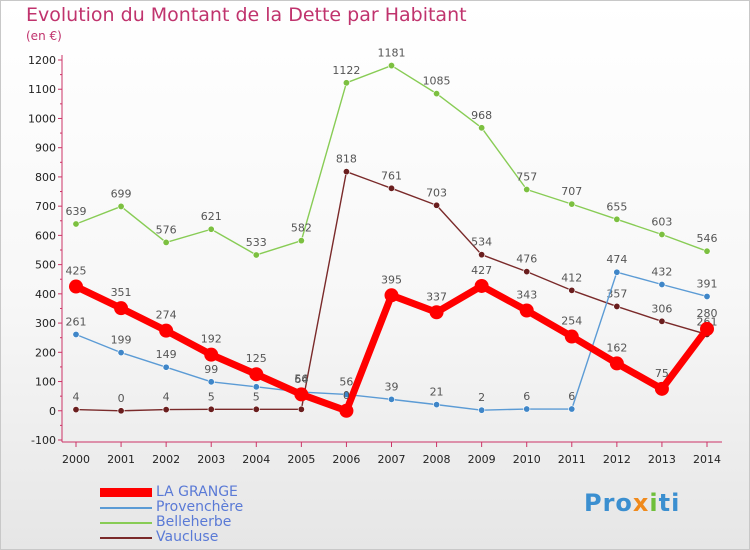  What do you see at coordinates (42, 118) in the screenshot?
I see `y-tick-label: 1000` at bounding box center [42, 118].